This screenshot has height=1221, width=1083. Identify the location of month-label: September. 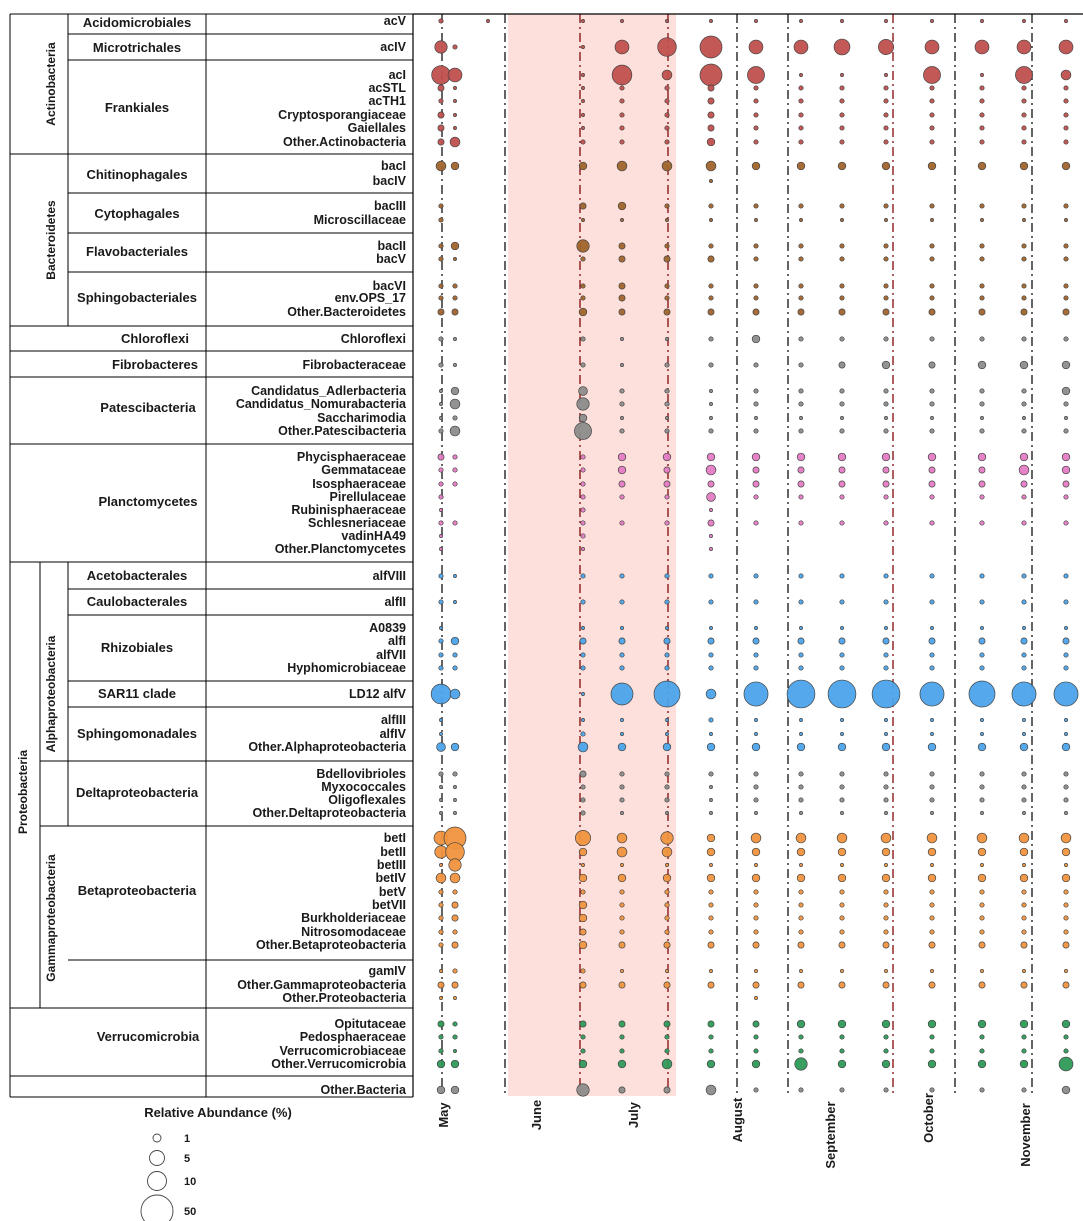
(830, 1134).